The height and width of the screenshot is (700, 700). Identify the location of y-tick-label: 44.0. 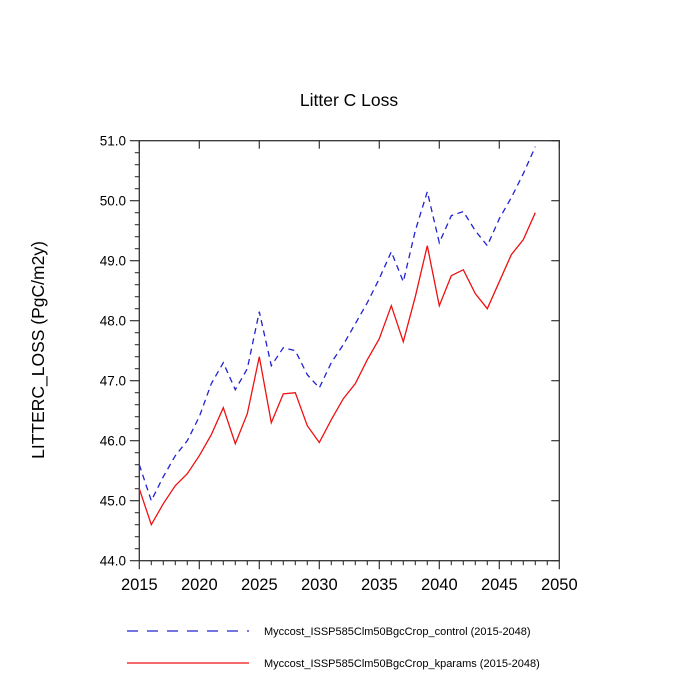
(113, 560).